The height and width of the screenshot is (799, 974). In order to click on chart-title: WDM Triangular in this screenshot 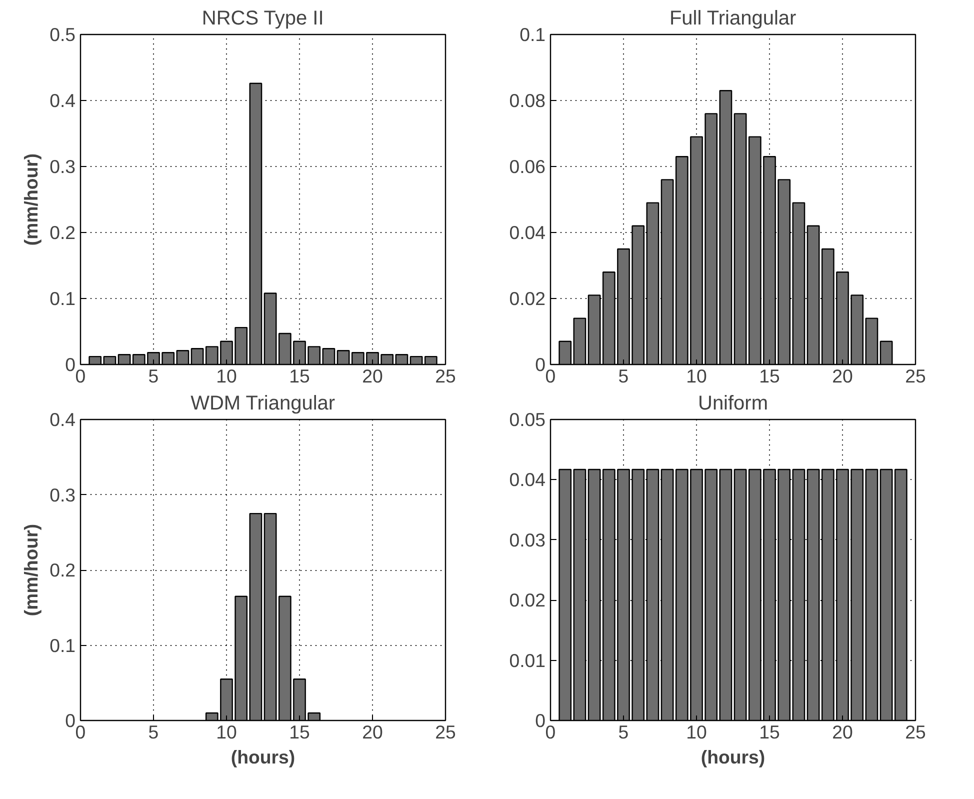, I will do `click(263, 403)`.